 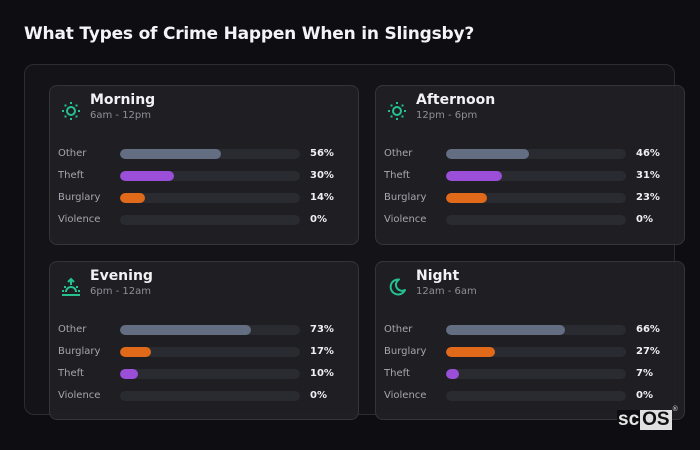 I want to click on bar-row: Other 73%, so click(x=208, y=334).